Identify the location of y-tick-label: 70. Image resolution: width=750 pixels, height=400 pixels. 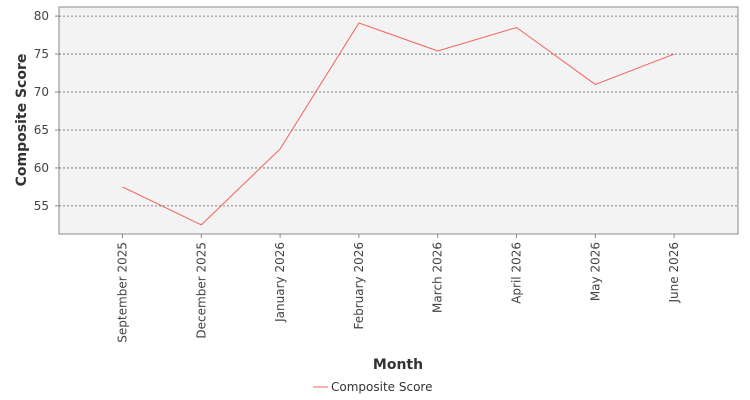
(41, 92).